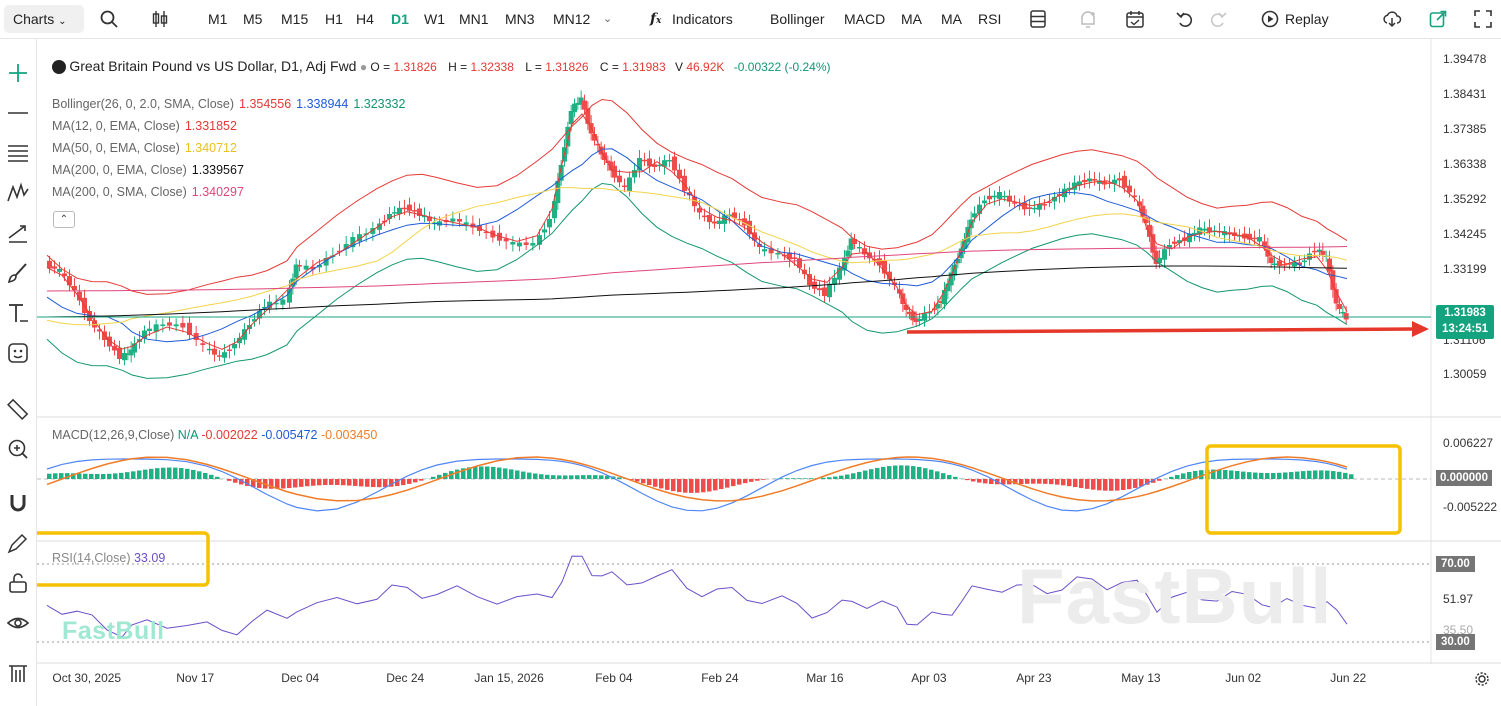 The height and width of the screenshot is (706, 1501). Describe the element at coordinates (474, 19) in the screenshot. I see `timeframe-mn1: MN1` at that location.